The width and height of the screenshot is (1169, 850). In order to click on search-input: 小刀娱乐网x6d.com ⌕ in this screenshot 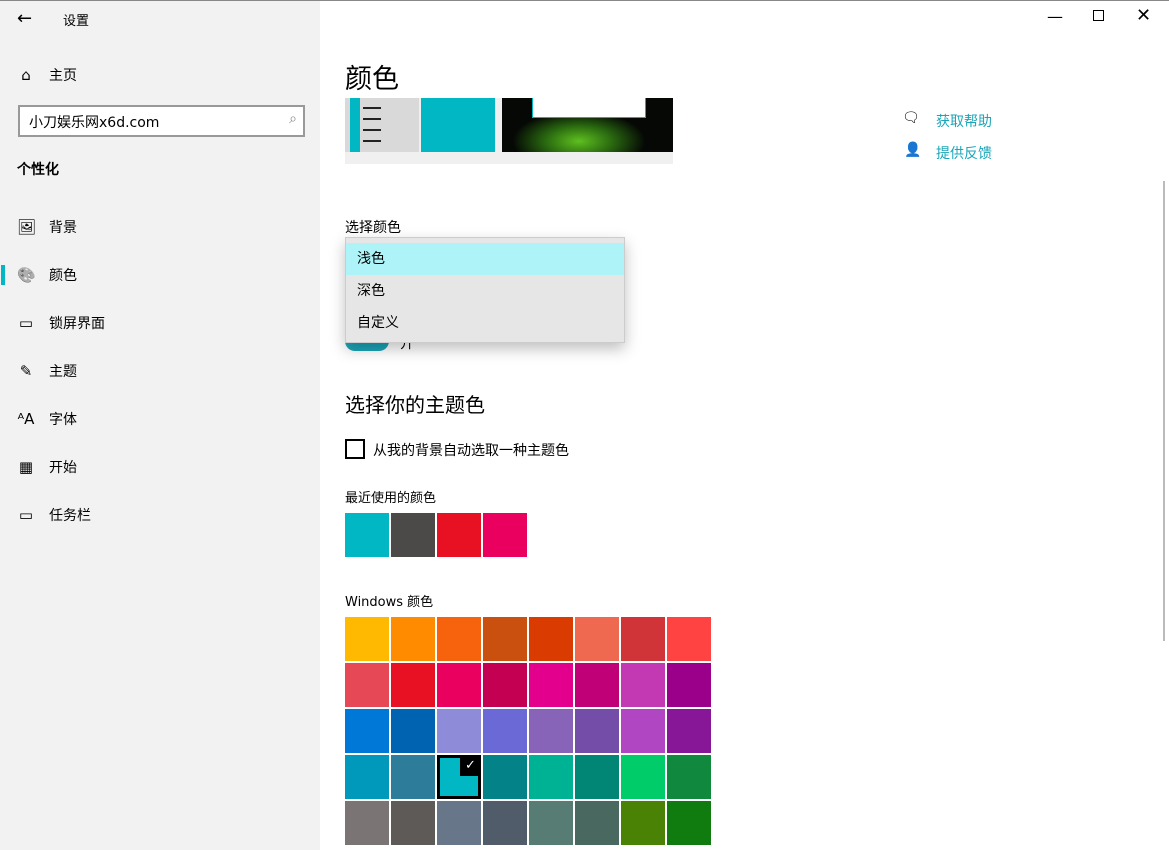, I will do `click(161, 121)`.